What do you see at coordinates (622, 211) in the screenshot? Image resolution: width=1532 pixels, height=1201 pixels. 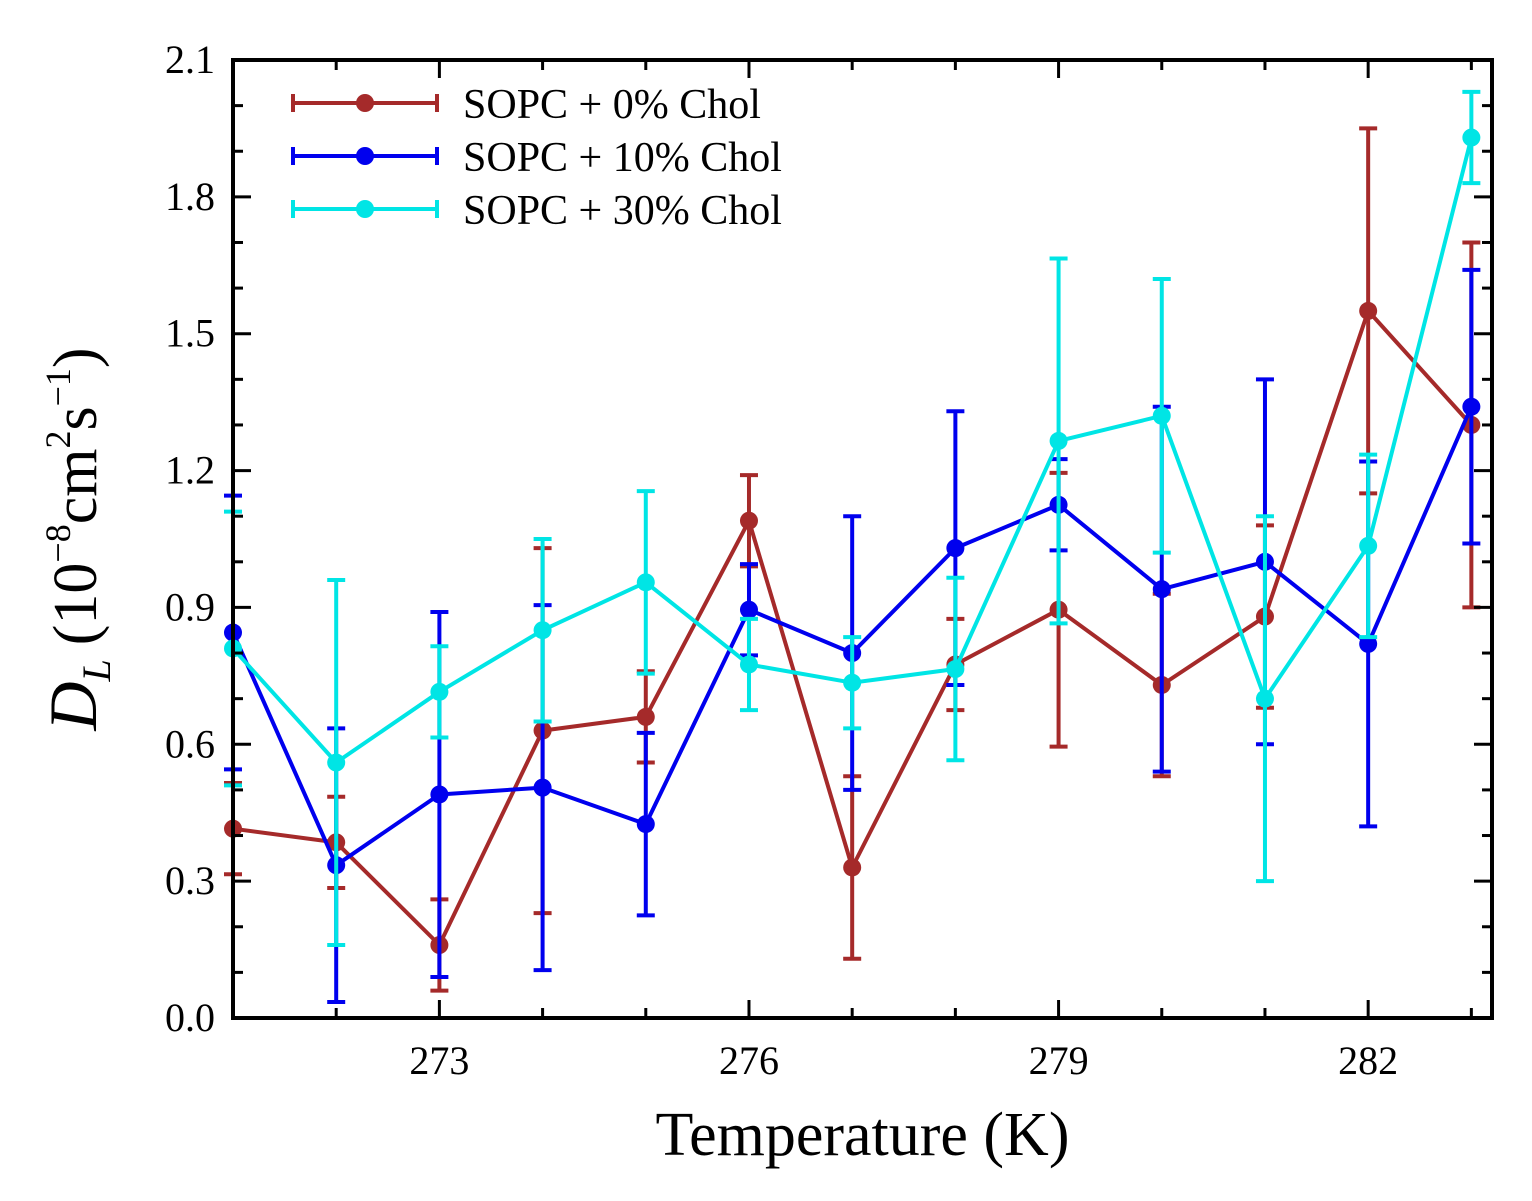 I see `legend-label: SOPC + 30% Chol` at bounding box center [622, 211].